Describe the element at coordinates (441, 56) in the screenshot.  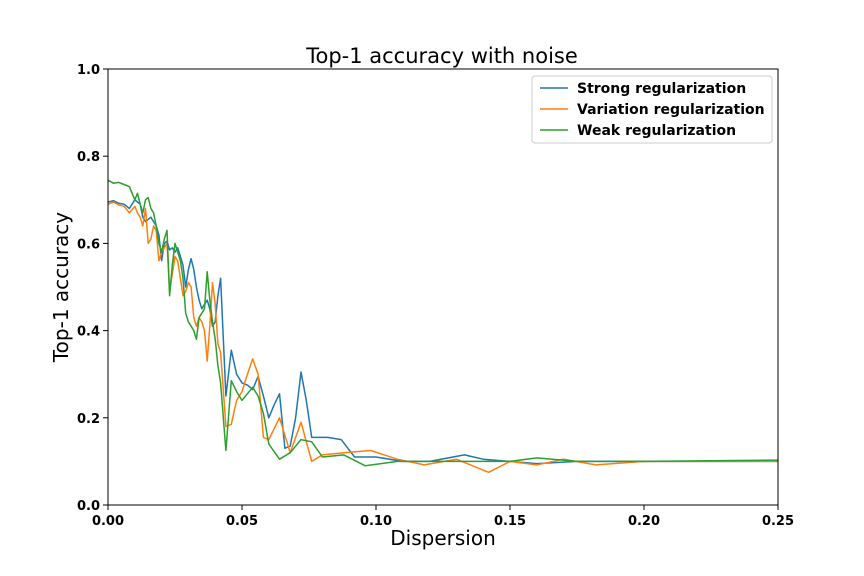
I see `chart-title: Top-1 accuracy with noise` at that location.